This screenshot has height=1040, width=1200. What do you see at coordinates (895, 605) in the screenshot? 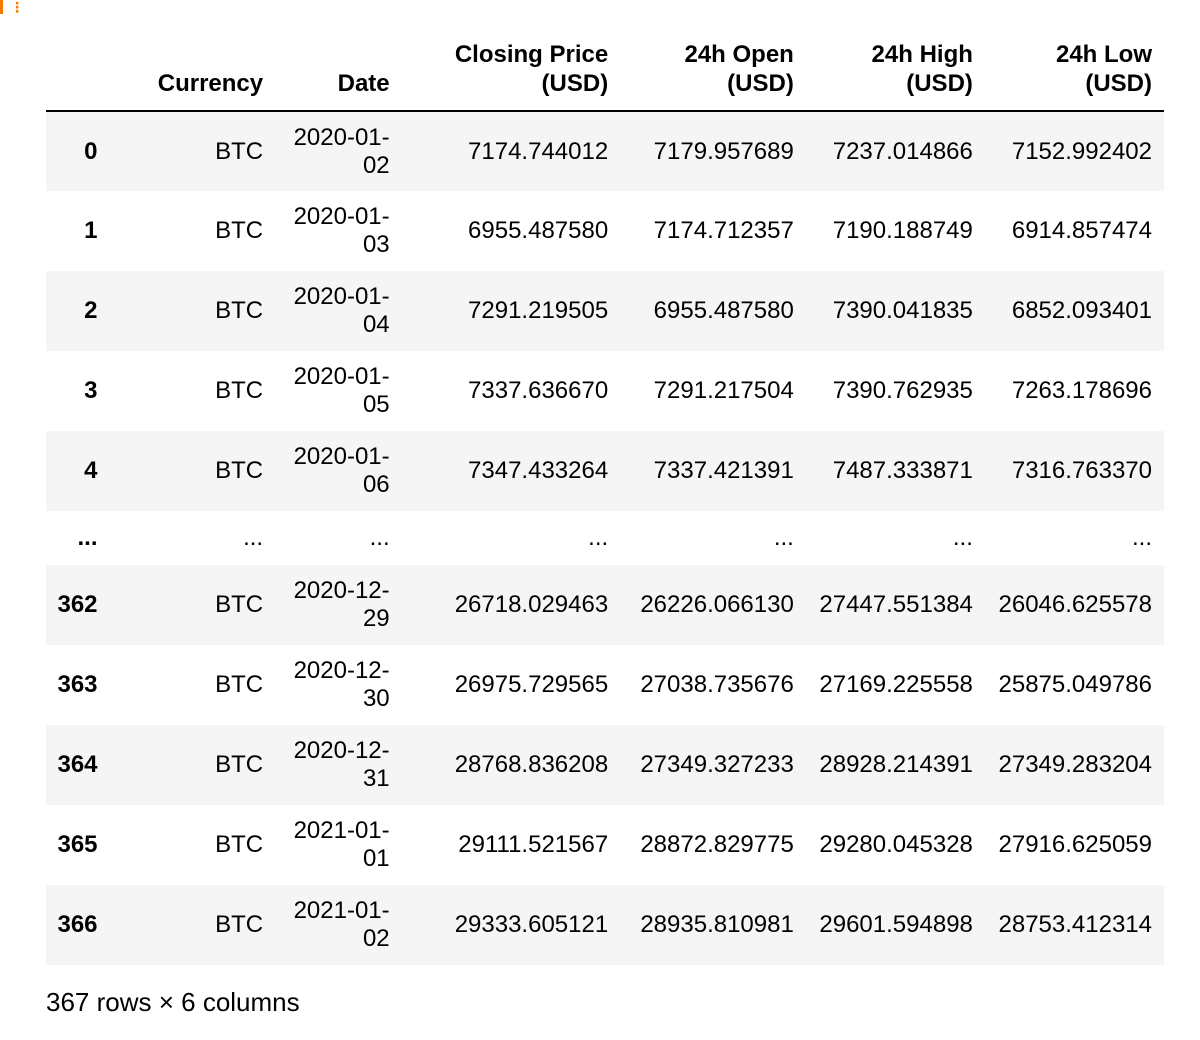
I see `cell-24h-high: 27447.551384` at bounding box center [895, 605].